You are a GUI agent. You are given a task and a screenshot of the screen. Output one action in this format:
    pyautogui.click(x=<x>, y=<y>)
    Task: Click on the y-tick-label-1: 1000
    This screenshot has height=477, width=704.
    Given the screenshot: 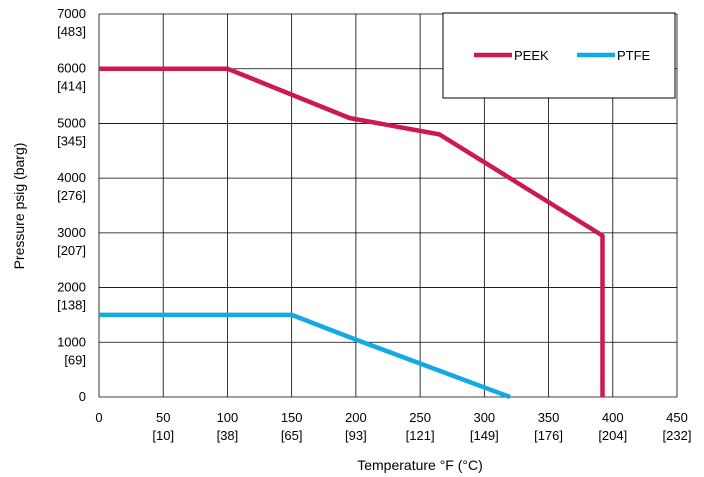 What is the action you would take?
    pyautogui.click(x=71, y=341)
    